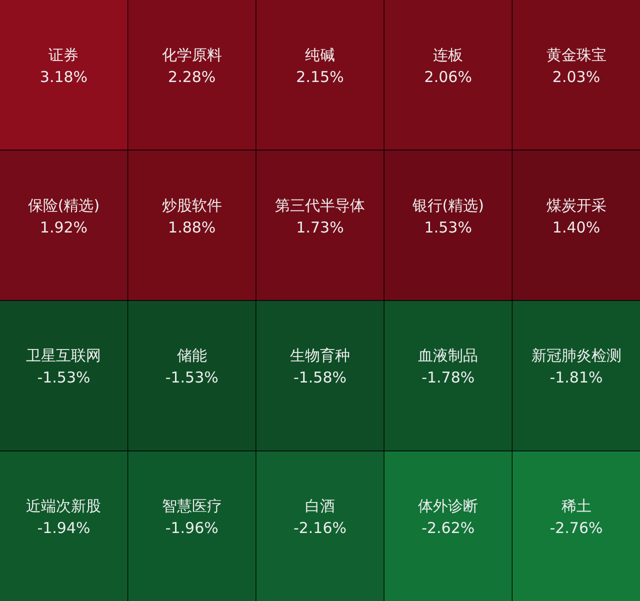 This screenshot has height=601, width=640. I want to click on data-label: 1.88%, so click(192, 227).